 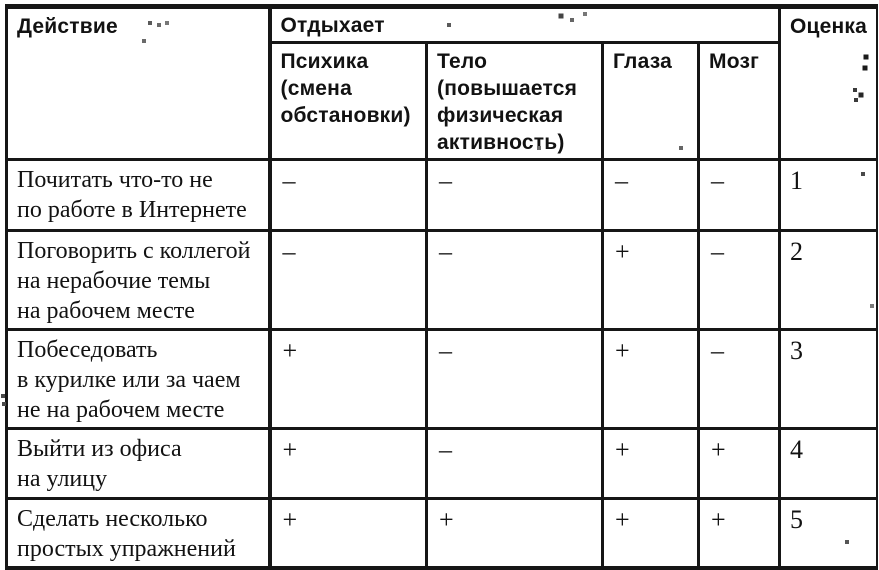 I want to click on column-header-score: Оценка, so click(x=828, y=82).